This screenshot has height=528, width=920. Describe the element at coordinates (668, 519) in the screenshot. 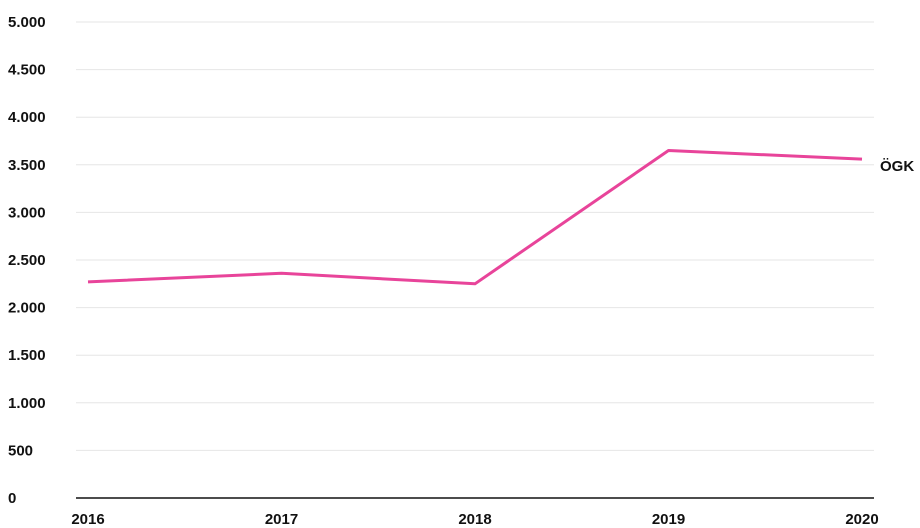

I see `x-tick-label: 2019` at that location.